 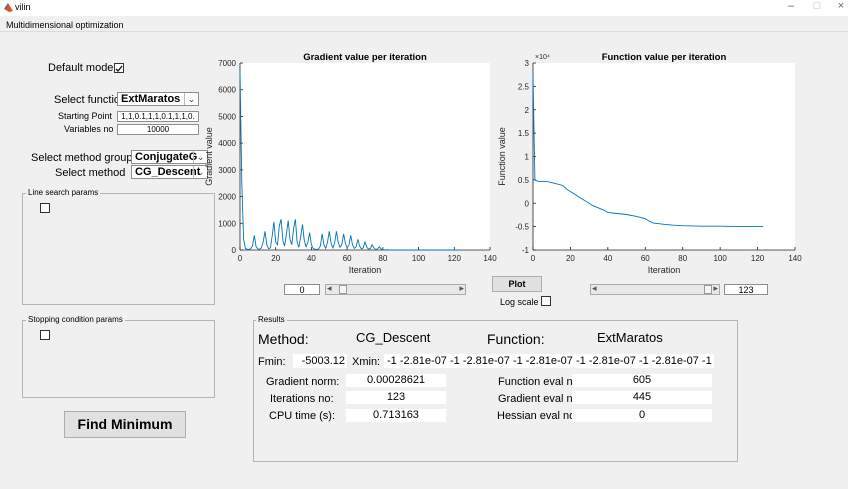 I want to click on method-group-dropdown: ConjugateGr... ⌄, so click(x=169, y=157).